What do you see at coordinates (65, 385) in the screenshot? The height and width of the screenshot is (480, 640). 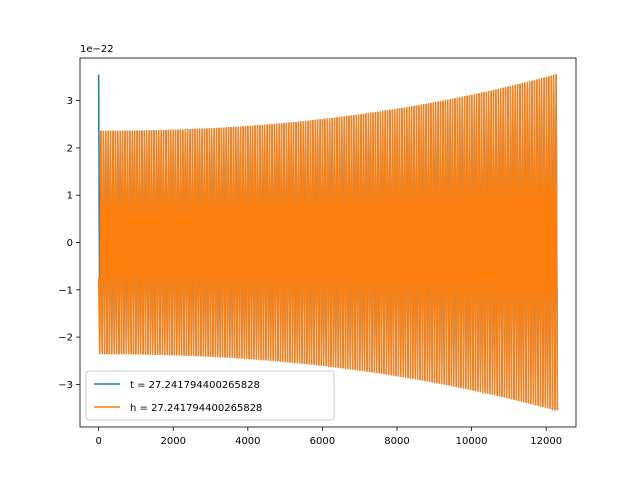 I see `y-tick-label: −3` at bounding box center [65, 385].